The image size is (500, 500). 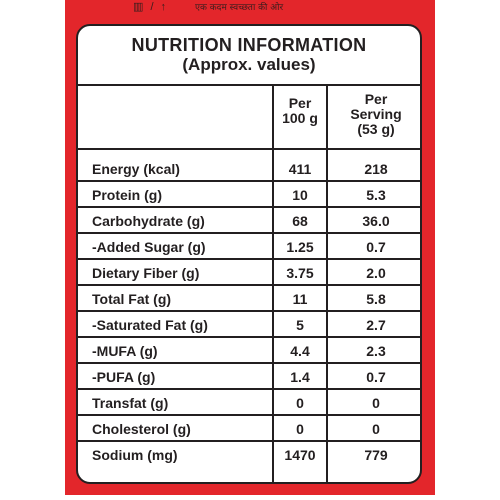 What do you see at coordinates (135, 455) in the screenshot?
I see `nutrient-name: Sodium (mg)` at bounding box center [135, 455].